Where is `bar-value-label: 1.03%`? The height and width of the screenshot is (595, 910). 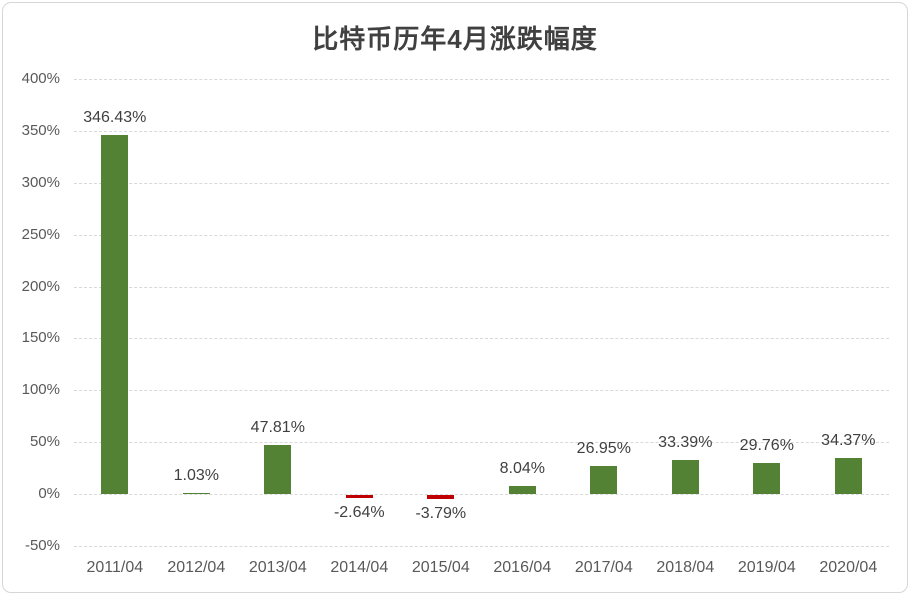 bar-value-label: 1.03% is located at coordinates (196, 475).